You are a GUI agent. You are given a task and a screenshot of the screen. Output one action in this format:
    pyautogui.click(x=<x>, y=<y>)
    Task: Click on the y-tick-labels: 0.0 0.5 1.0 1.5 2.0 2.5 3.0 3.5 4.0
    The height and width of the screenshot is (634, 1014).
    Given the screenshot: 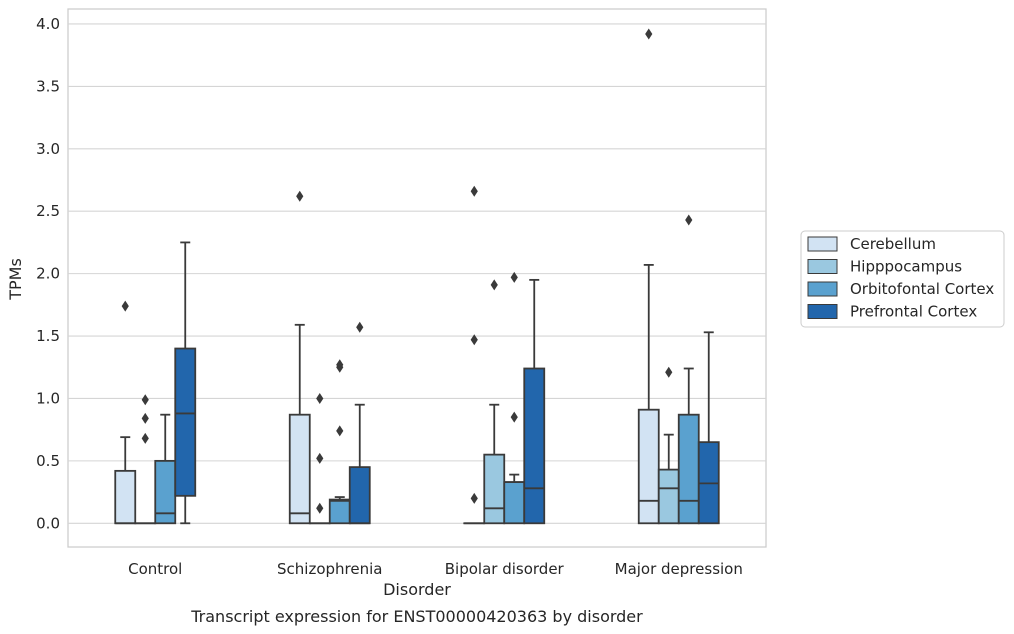 What is the action you would take?
    pyautogui.click(x=48, y=273)
    